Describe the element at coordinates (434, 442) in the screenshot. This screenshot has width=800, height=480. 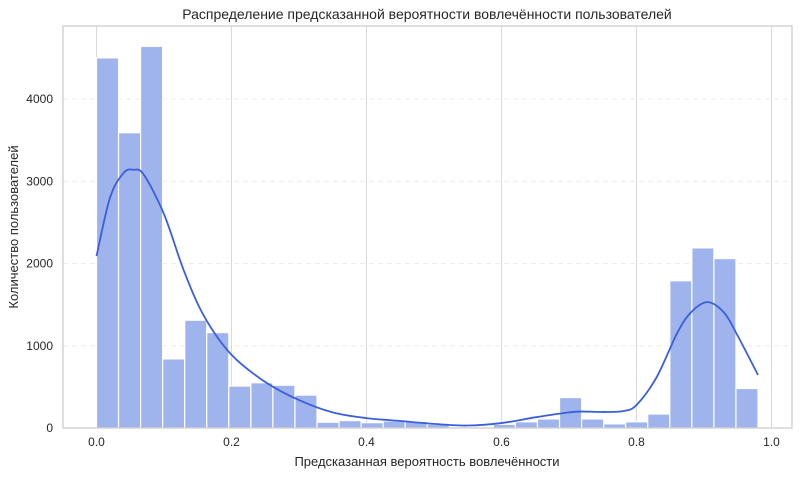
I see `x-axis-ticks: 0.0 0.2 0.4 0.6 0.8 1.0` at that location.